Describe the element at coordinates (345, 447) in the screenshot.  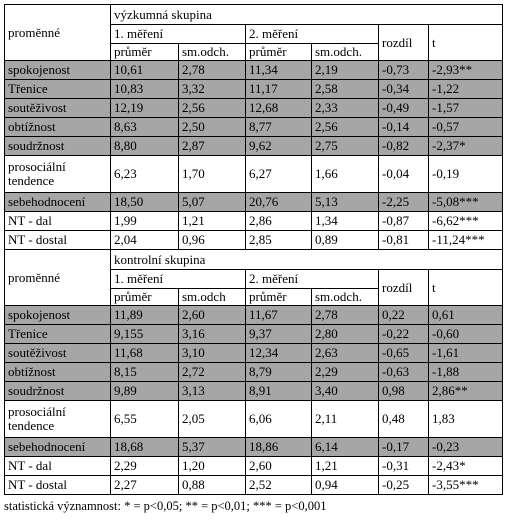
I see `cell: 6,14` at that location.